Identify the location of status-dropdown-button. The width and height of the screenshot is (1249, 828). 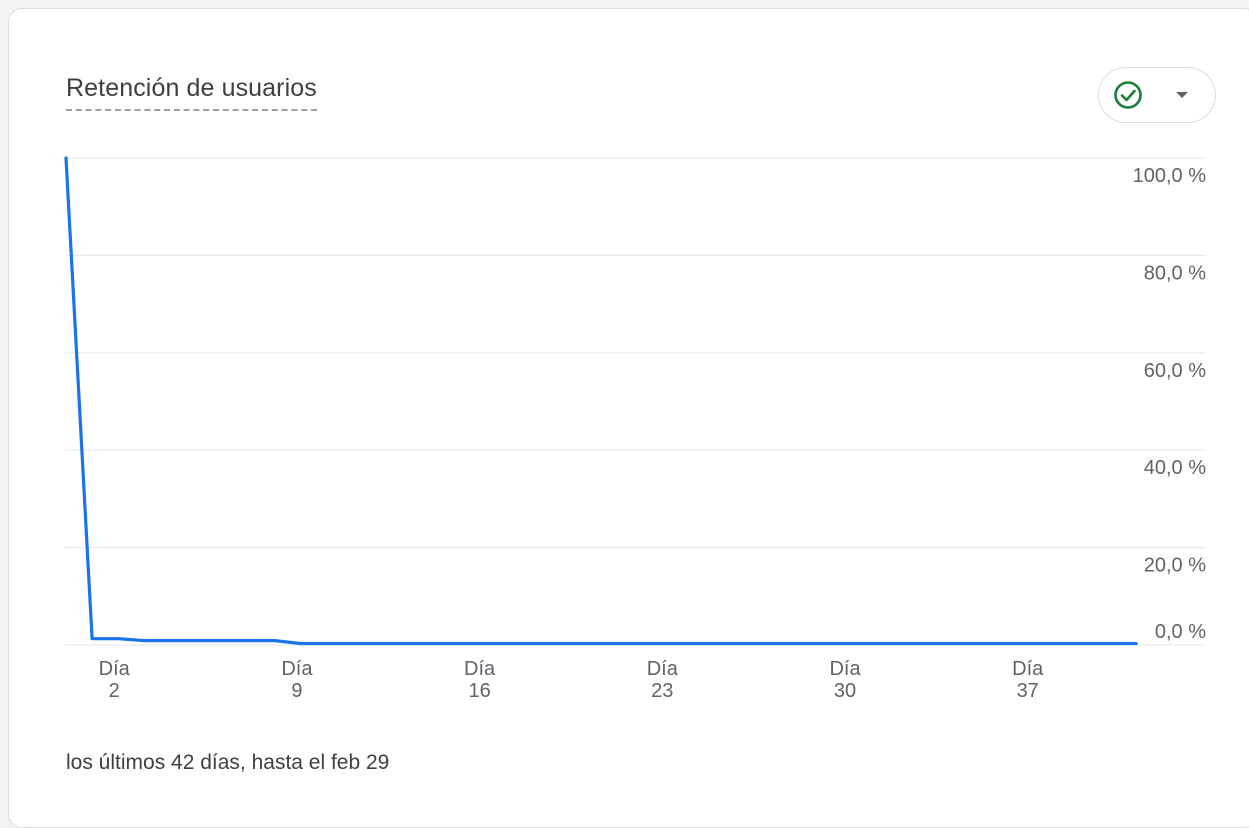
(1157, 95).